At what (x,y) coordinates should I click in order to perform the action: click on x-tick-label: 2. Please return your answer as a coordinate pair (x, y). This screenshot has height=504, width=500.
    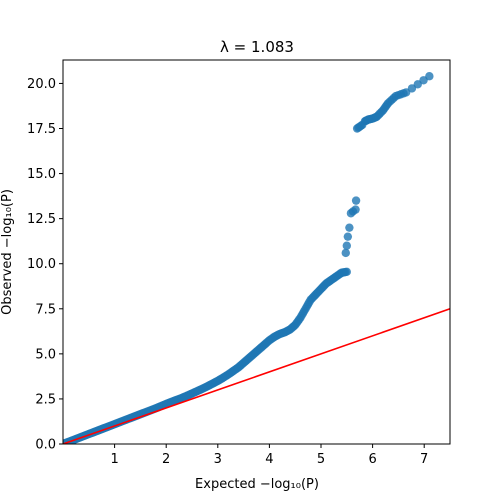
    Looking at the image, I should click on (166, 459).